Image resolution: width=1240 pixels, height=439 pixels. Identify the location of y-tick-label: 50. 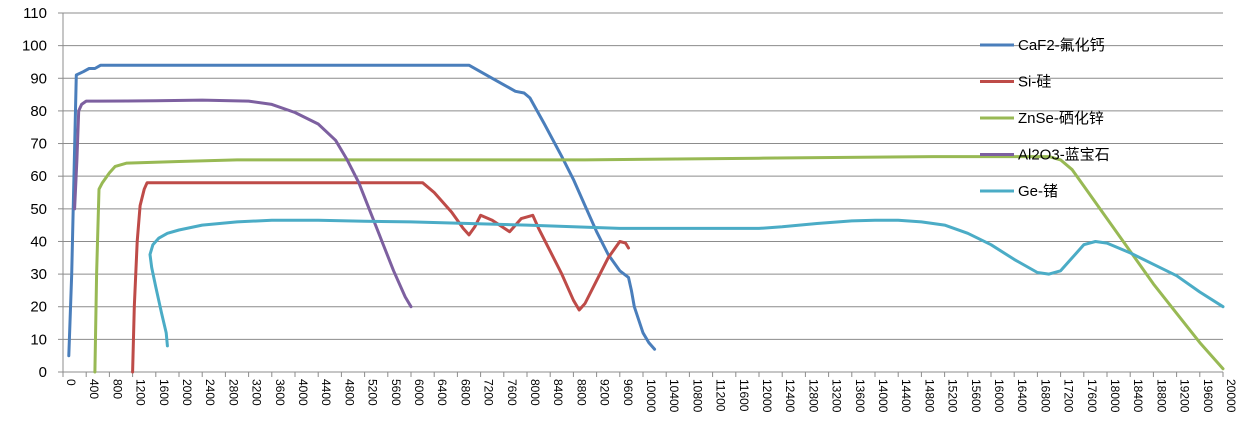
(38, 209).